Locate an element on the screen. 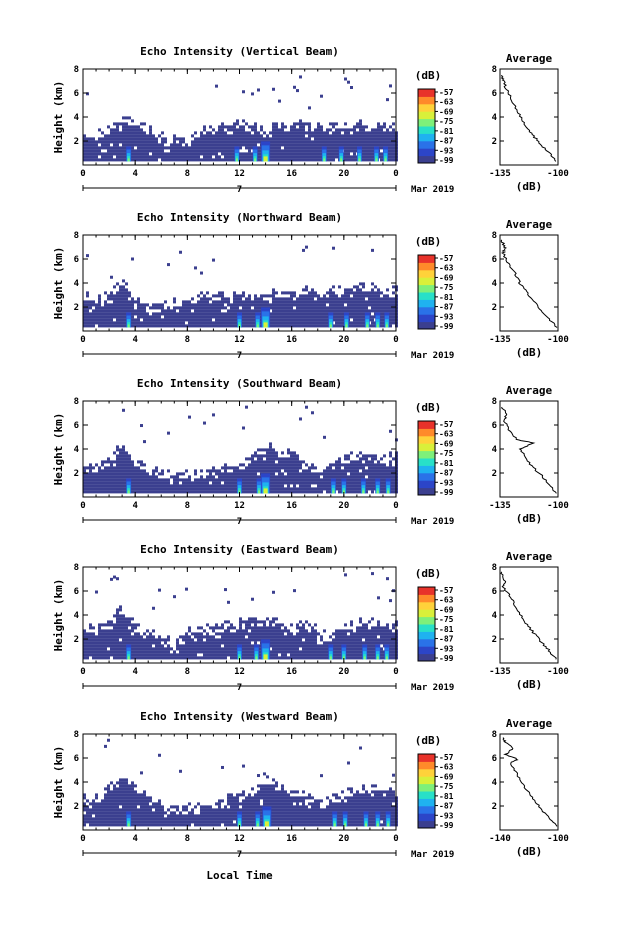  x-tick-label: 16 is located at coordinates (291, 340).